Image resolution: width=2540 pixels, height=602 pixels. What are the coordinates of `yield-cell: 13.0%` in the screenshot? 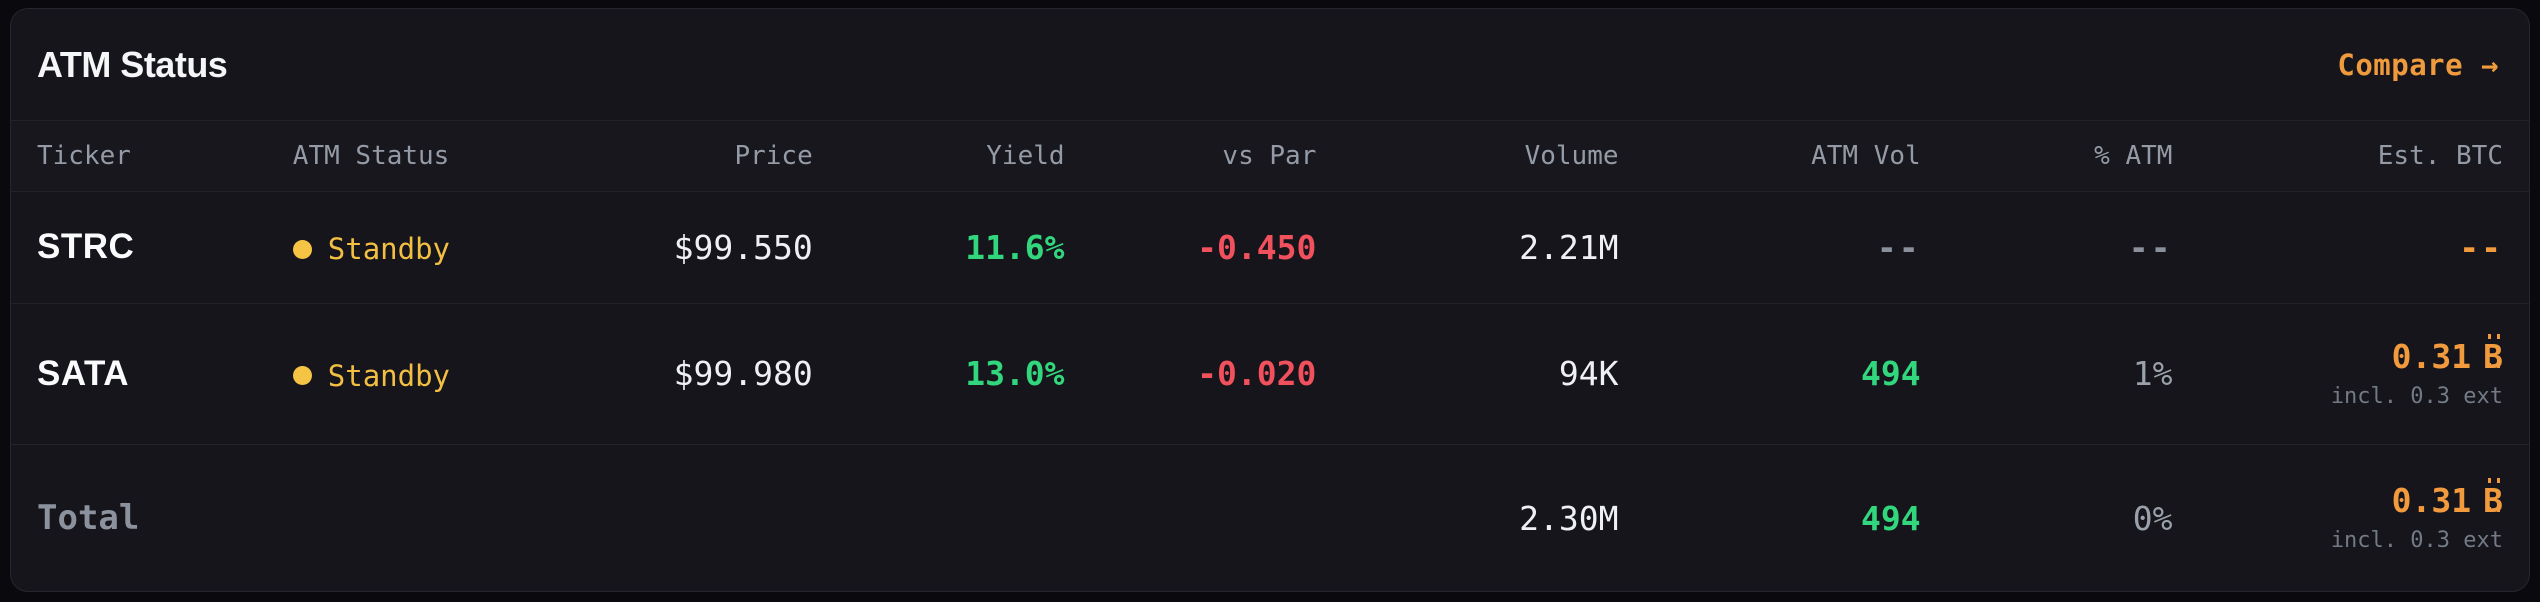 It's located at (942, 373).